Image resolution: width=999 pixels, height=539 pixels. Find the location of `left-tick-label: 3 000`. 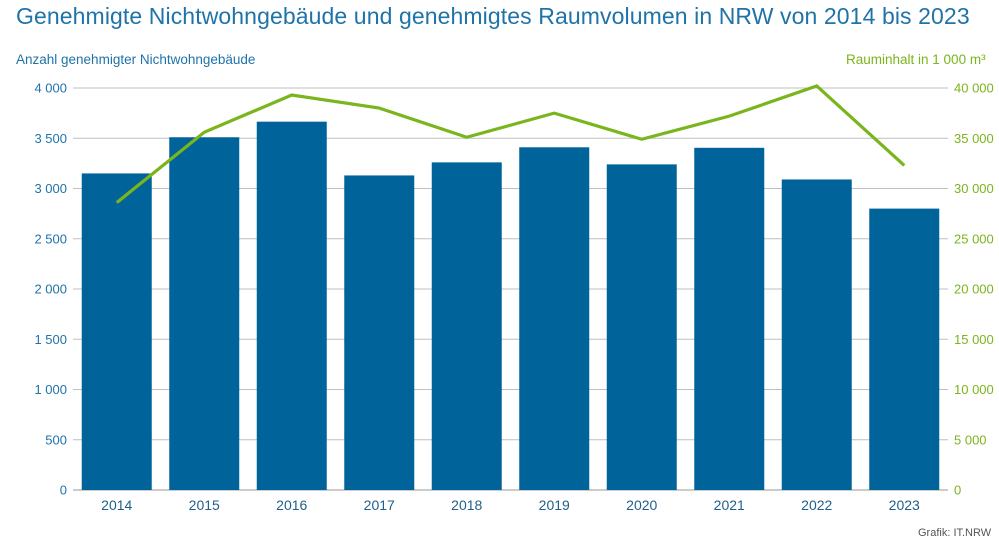

left-tick-label: 3 000 is located at coordinates (50, 188).